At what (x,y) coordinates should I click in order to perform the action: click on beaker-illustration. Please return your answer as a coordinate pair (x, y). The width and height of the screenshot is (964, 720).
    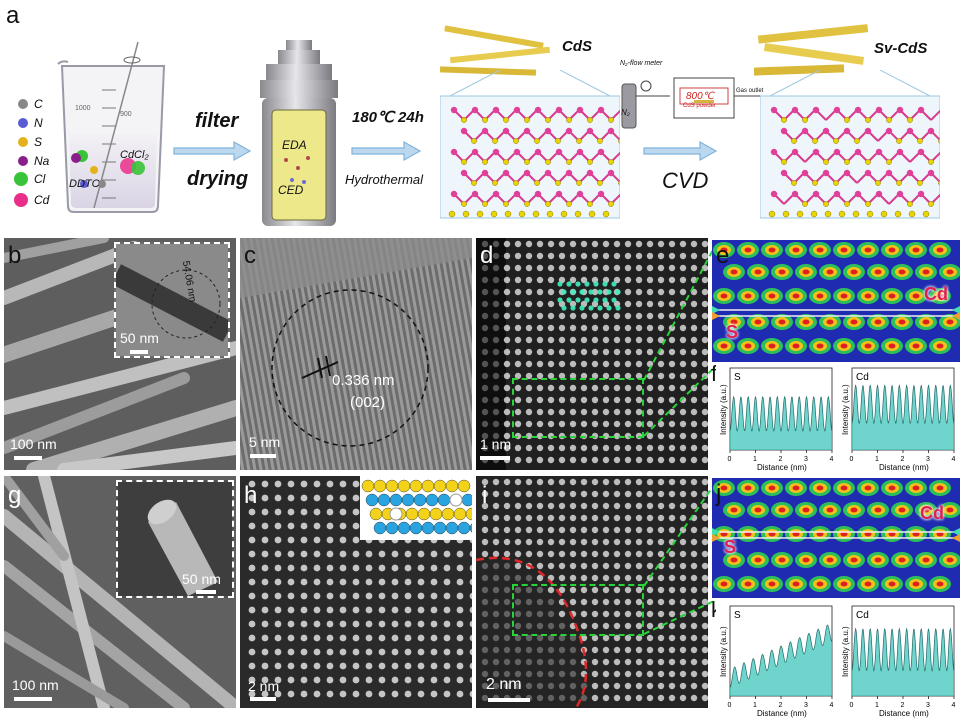
    Looking at the image, I should click on (111, 127).